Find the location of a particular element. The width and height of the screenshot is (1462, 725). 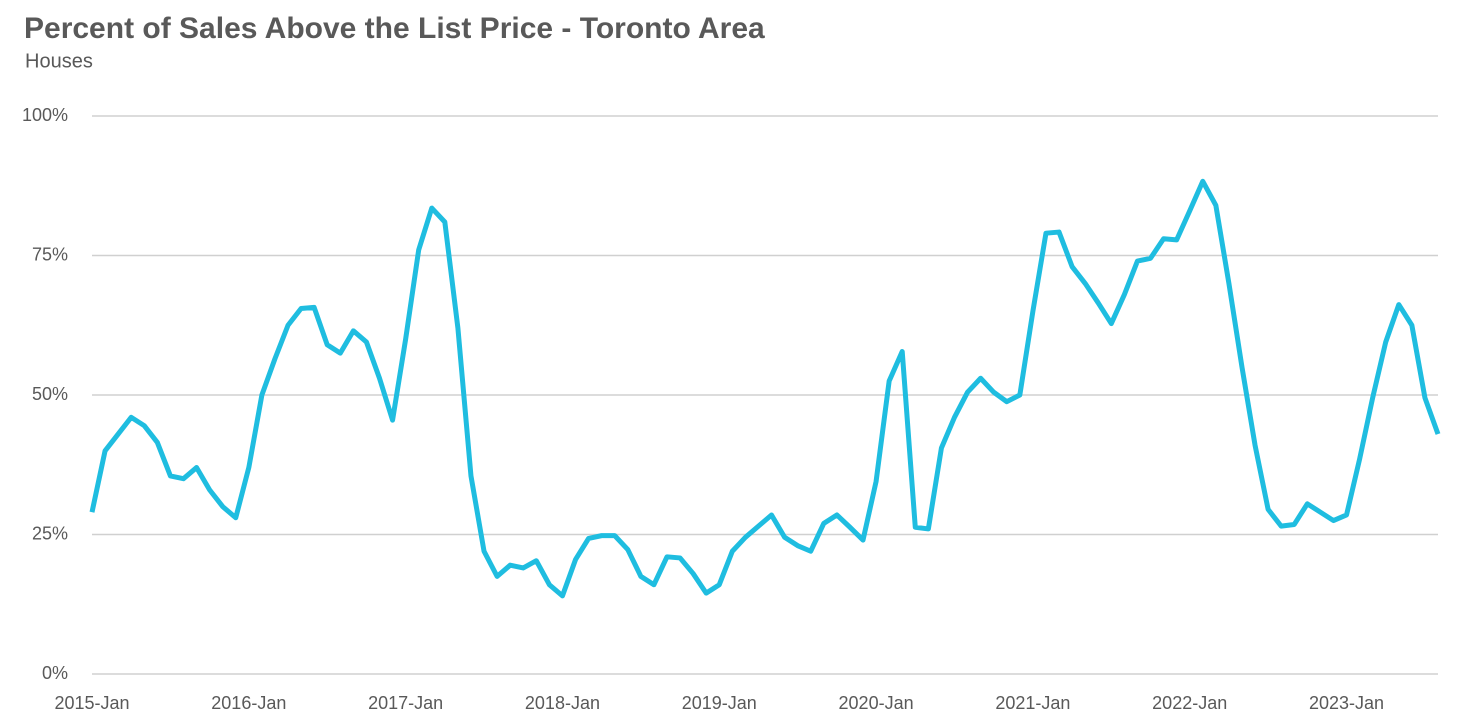

y-tick-label: 0% is located at coordinates (55, 673).